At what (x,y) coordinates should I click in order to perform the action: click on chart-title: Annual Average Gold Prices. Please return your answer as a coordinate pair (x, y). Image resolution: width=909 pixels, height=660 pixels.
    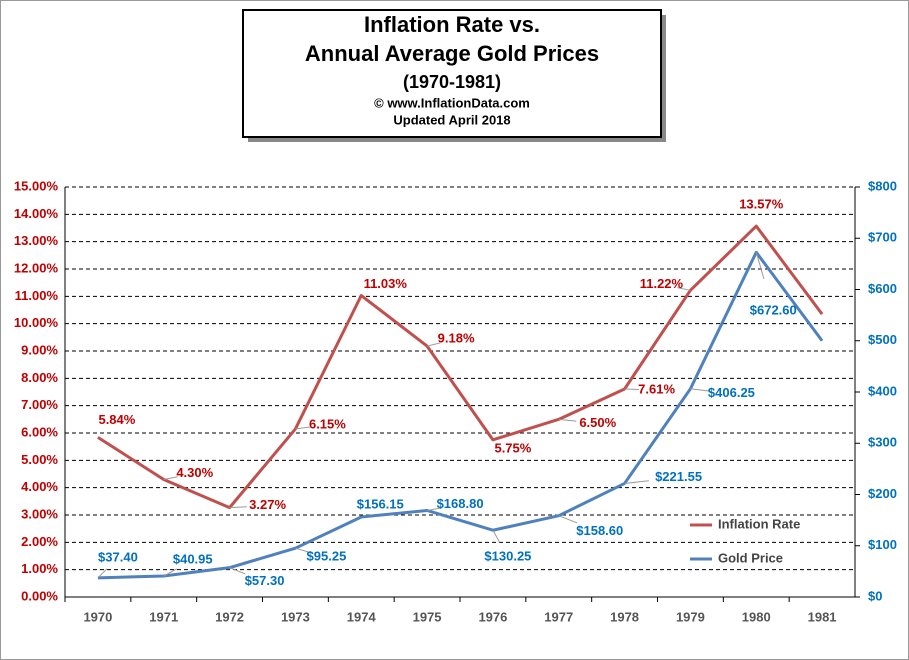
    Looking at the image, I should click on (452, 53).